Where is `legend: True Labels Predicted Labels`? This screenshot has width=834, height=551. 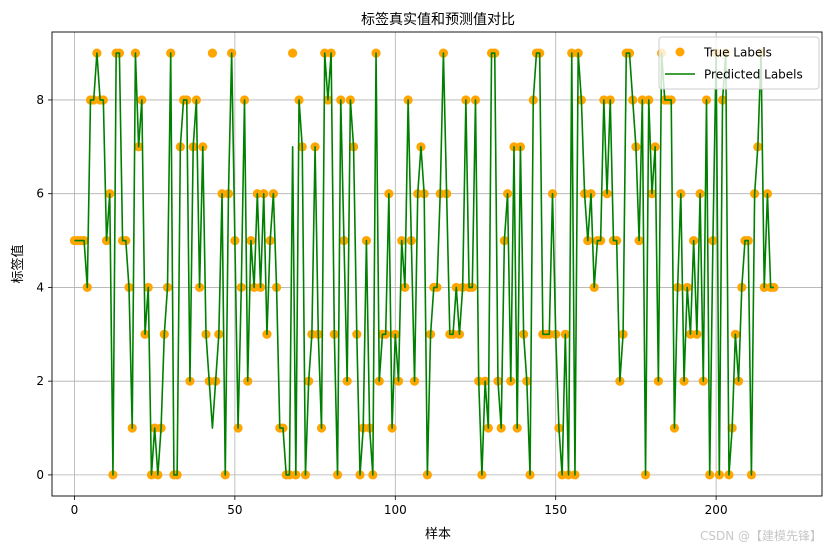 legend: True Labels Predicted Labels is located at coordinates (739, 63).